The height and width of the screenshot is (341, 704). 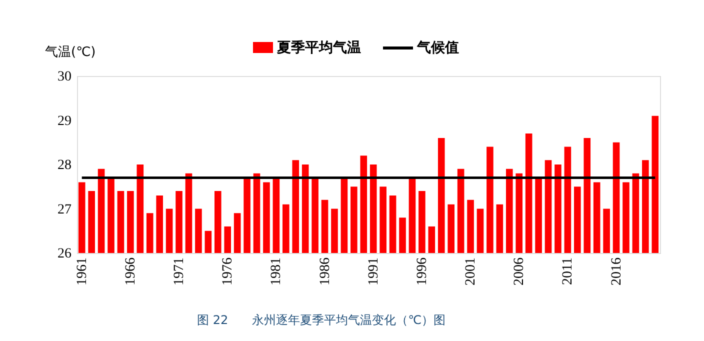 I want to click on x-tick-label: 2016, so click(x=616, y=272).